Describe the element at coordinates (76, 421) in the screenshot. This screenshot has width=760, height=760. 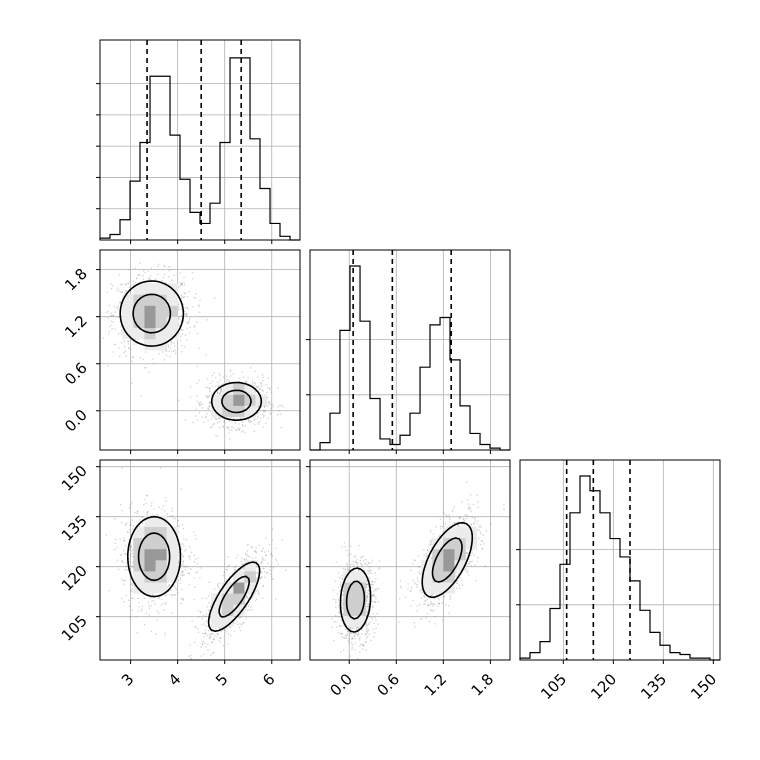
I see `pair-1-0-ytick-label: 0.0` at that location.